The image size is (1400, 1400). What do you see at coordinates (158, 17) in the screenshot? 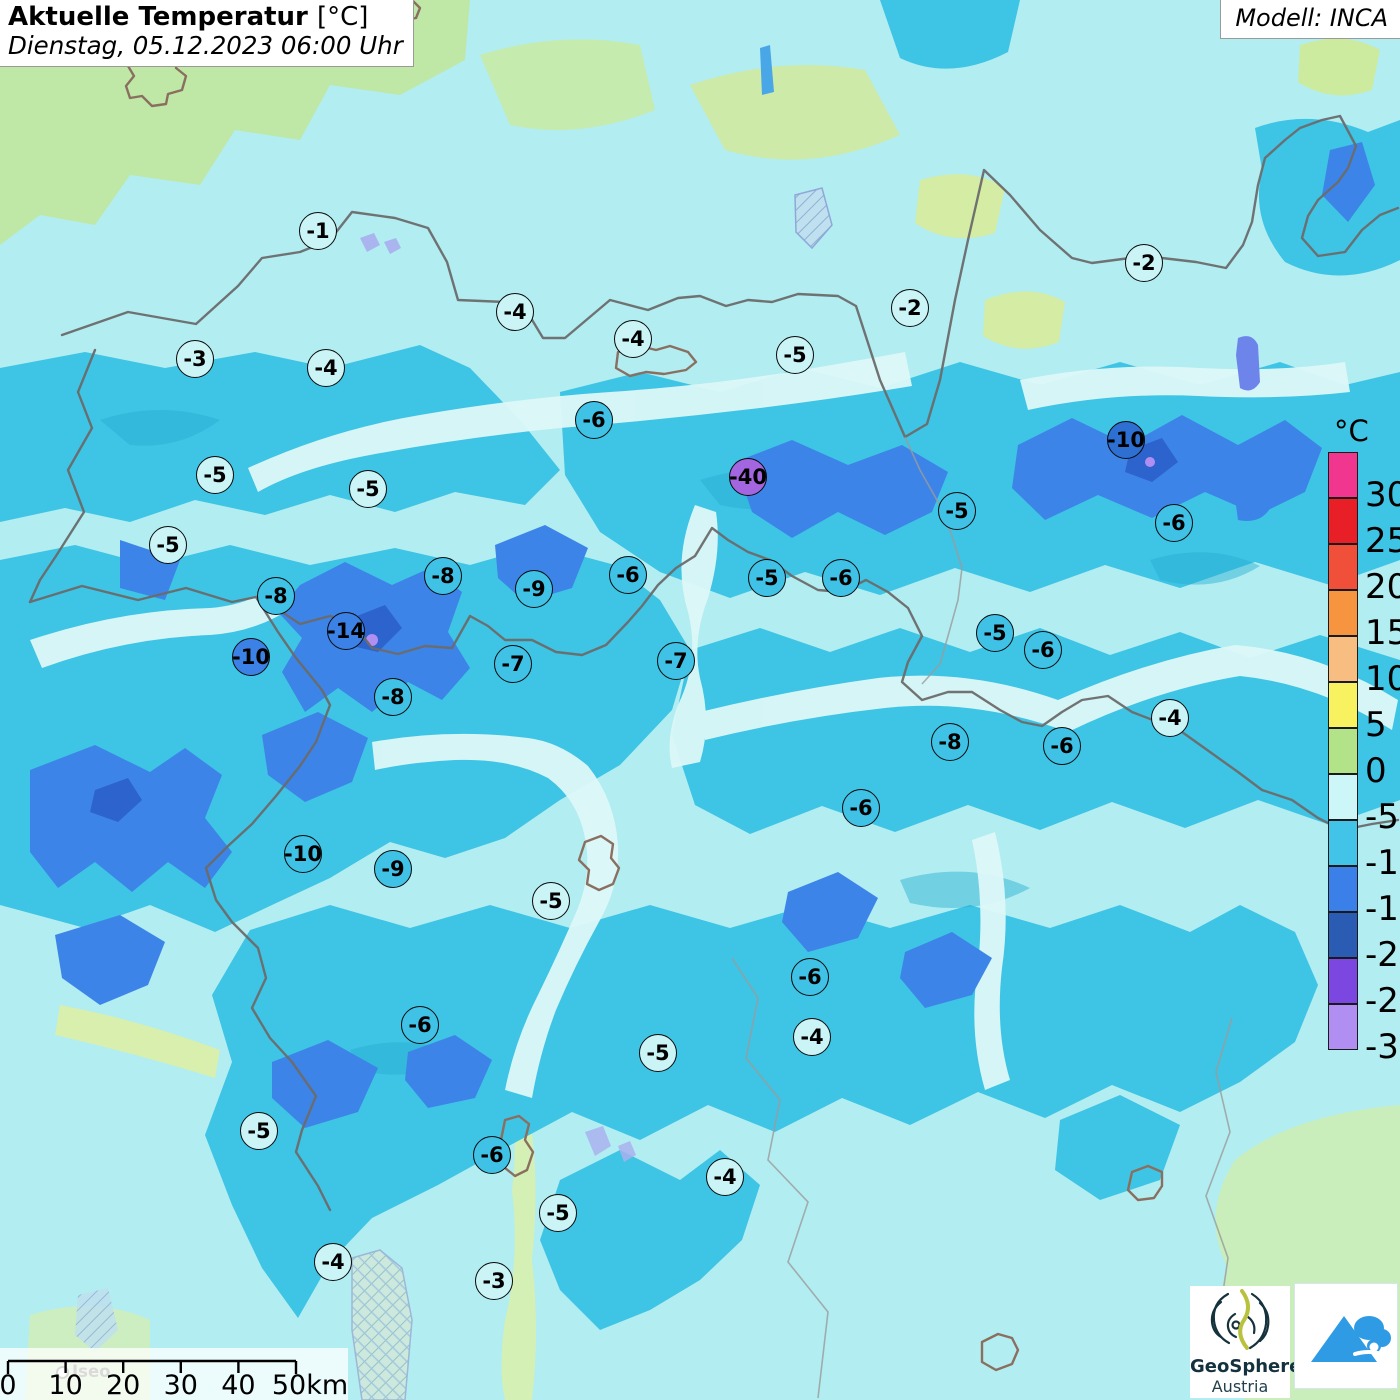
I see `title-text: Aktuelle Temperatur` at bounding box center [158, 17].